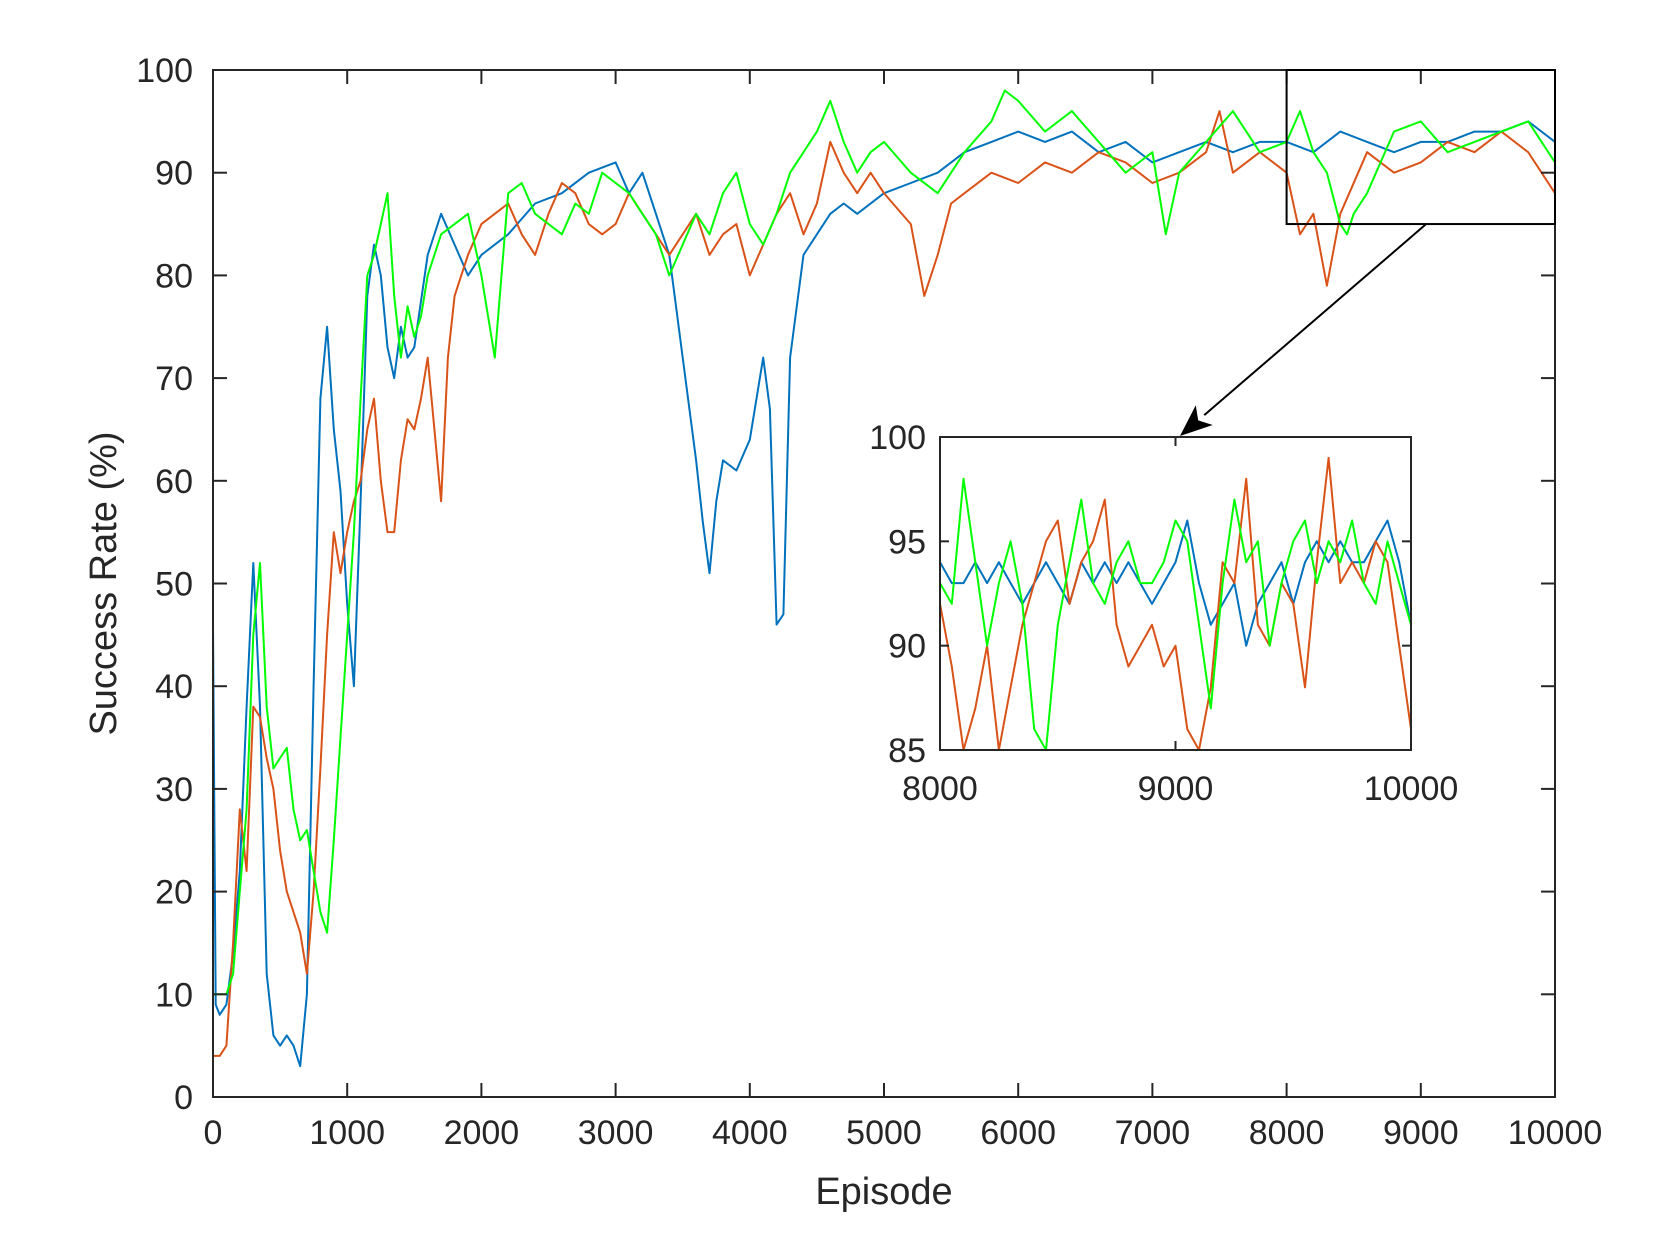  What do you see at coordinates (884, 1133) in the screenshot?
I see `main-x-tick-label: 5000` at bounding box center [884, 1133].